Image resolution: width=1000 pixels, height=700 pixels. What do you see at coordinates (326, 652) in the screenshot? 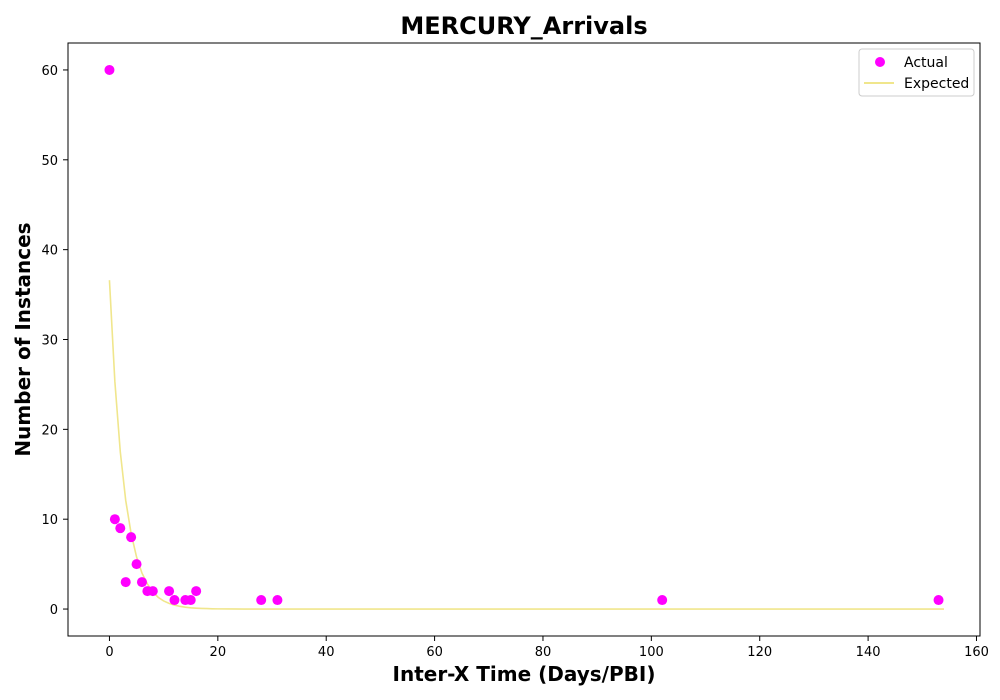
I see `x-tick-label: 40` at bounding box center [326, 652].